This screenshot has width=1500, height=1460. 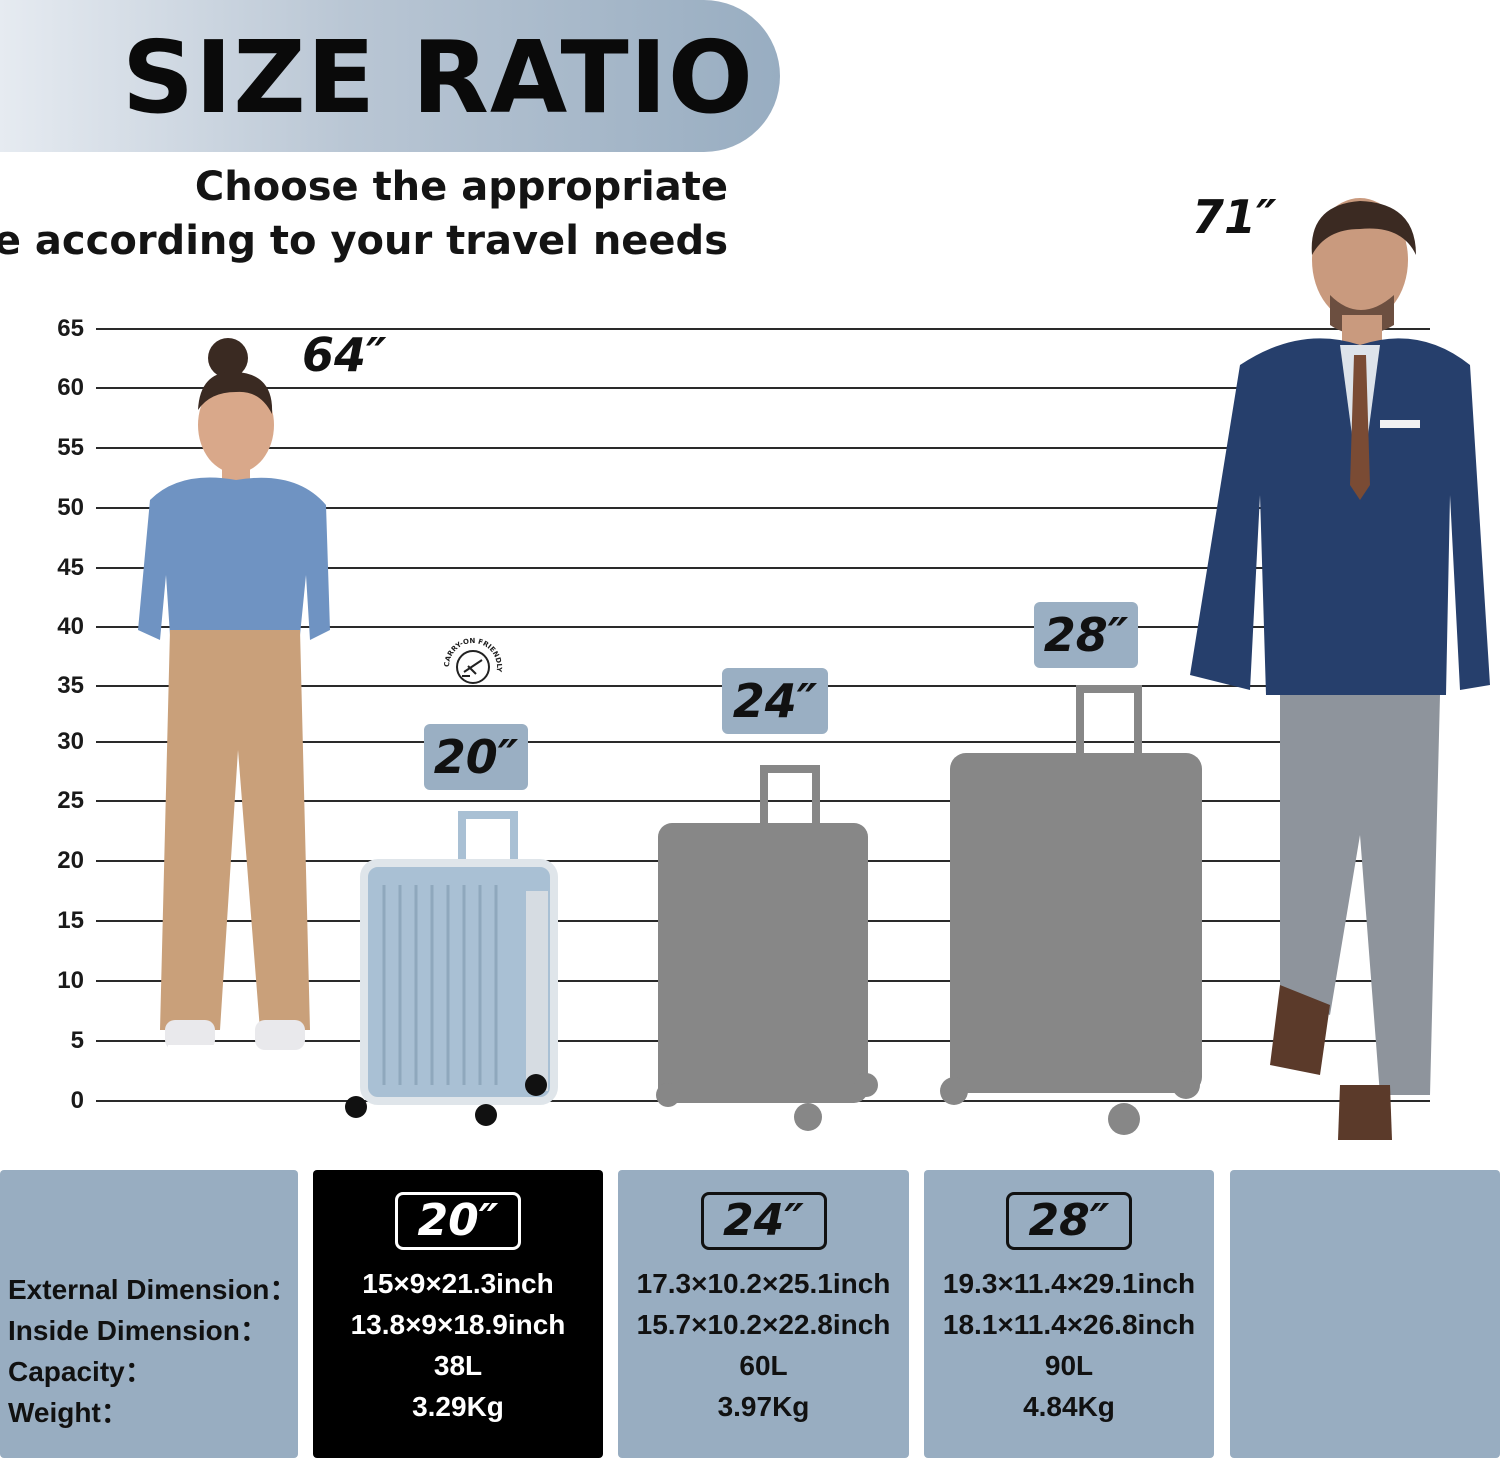 What do you see at coordinates (458, 1406) in the screenshot?
I see `weight-value: 3.29Kg` at bounding box center [458, 1406].